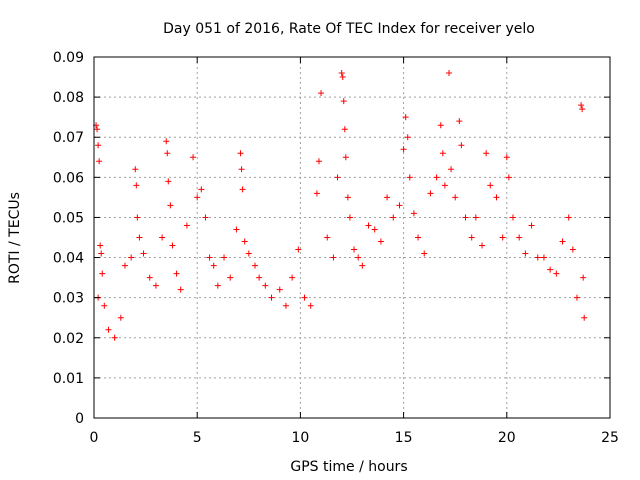  What do you see at coordinates (94, 438) in the screenshot?
I see `x-tick-label: 0` at bounding box center [94, 438].